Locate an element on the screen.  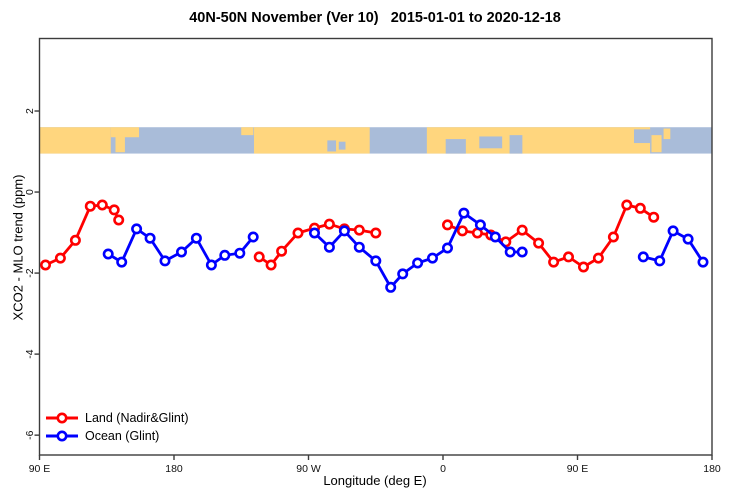
legend-label-land: Land (Nadir&Glint) is located at coordinates (137, 418).